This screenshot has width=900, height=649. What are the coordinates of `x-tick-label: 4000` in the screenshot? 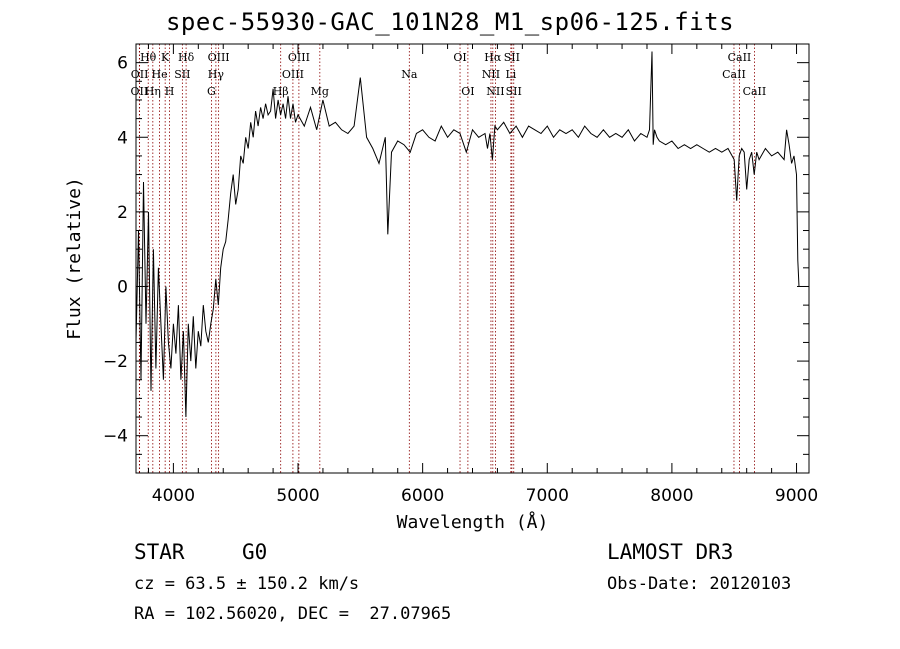 It's located at (173, 496).